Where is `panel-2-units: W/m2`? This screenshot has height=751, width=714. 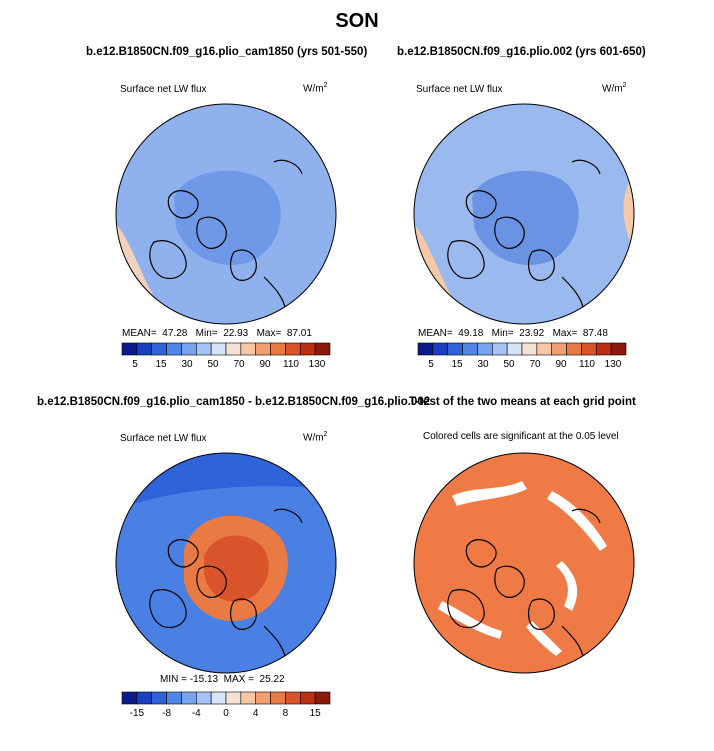 panel-2-units: W/m2 is located at coordinates (614, 88).